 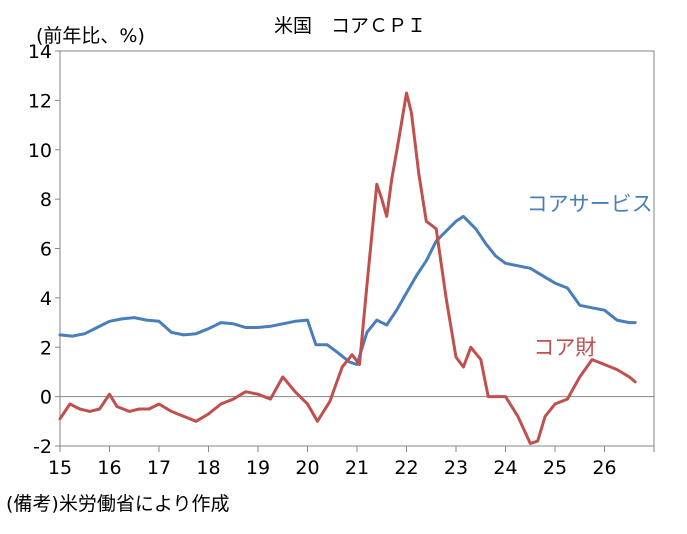 What do you see at coordinates (46, 348) in the screenshot?
I see `y-tick-label: 2` at bounding box center [46, 348].